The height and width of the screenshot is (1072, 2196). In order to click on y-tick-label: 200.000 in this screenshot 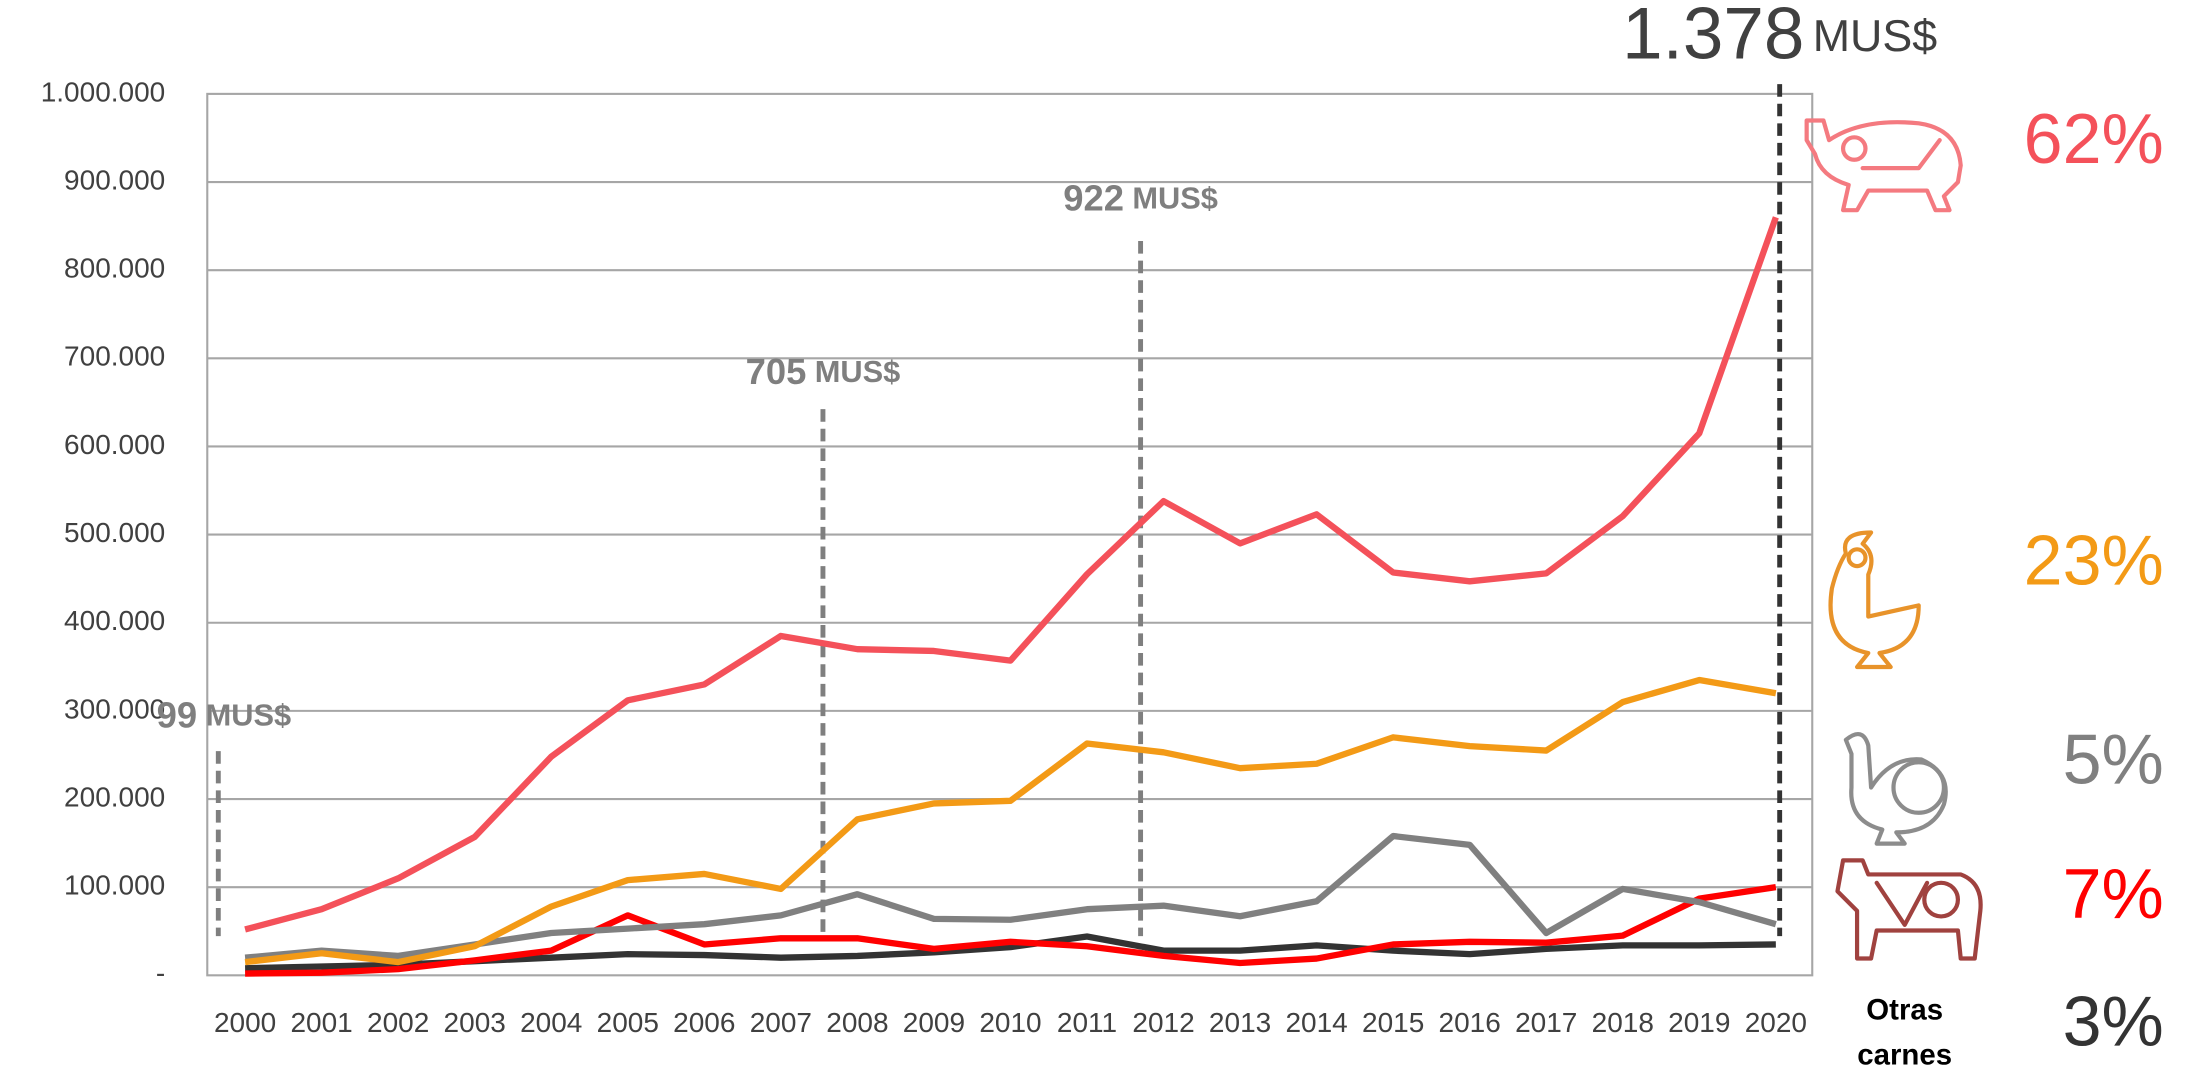, I will do `click(114, 796)`.